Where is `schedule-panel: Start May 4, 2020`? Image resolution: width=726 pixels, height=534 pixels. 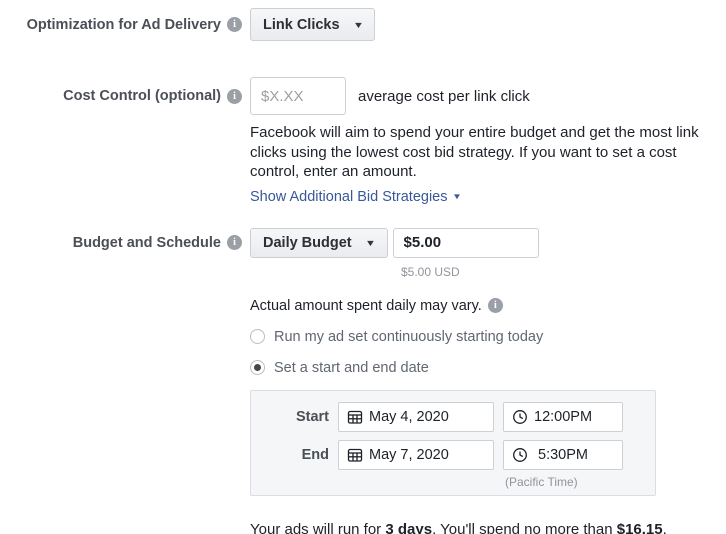 schedule-panel: Start May 4, 2020 is located at coordinates (453, 442).